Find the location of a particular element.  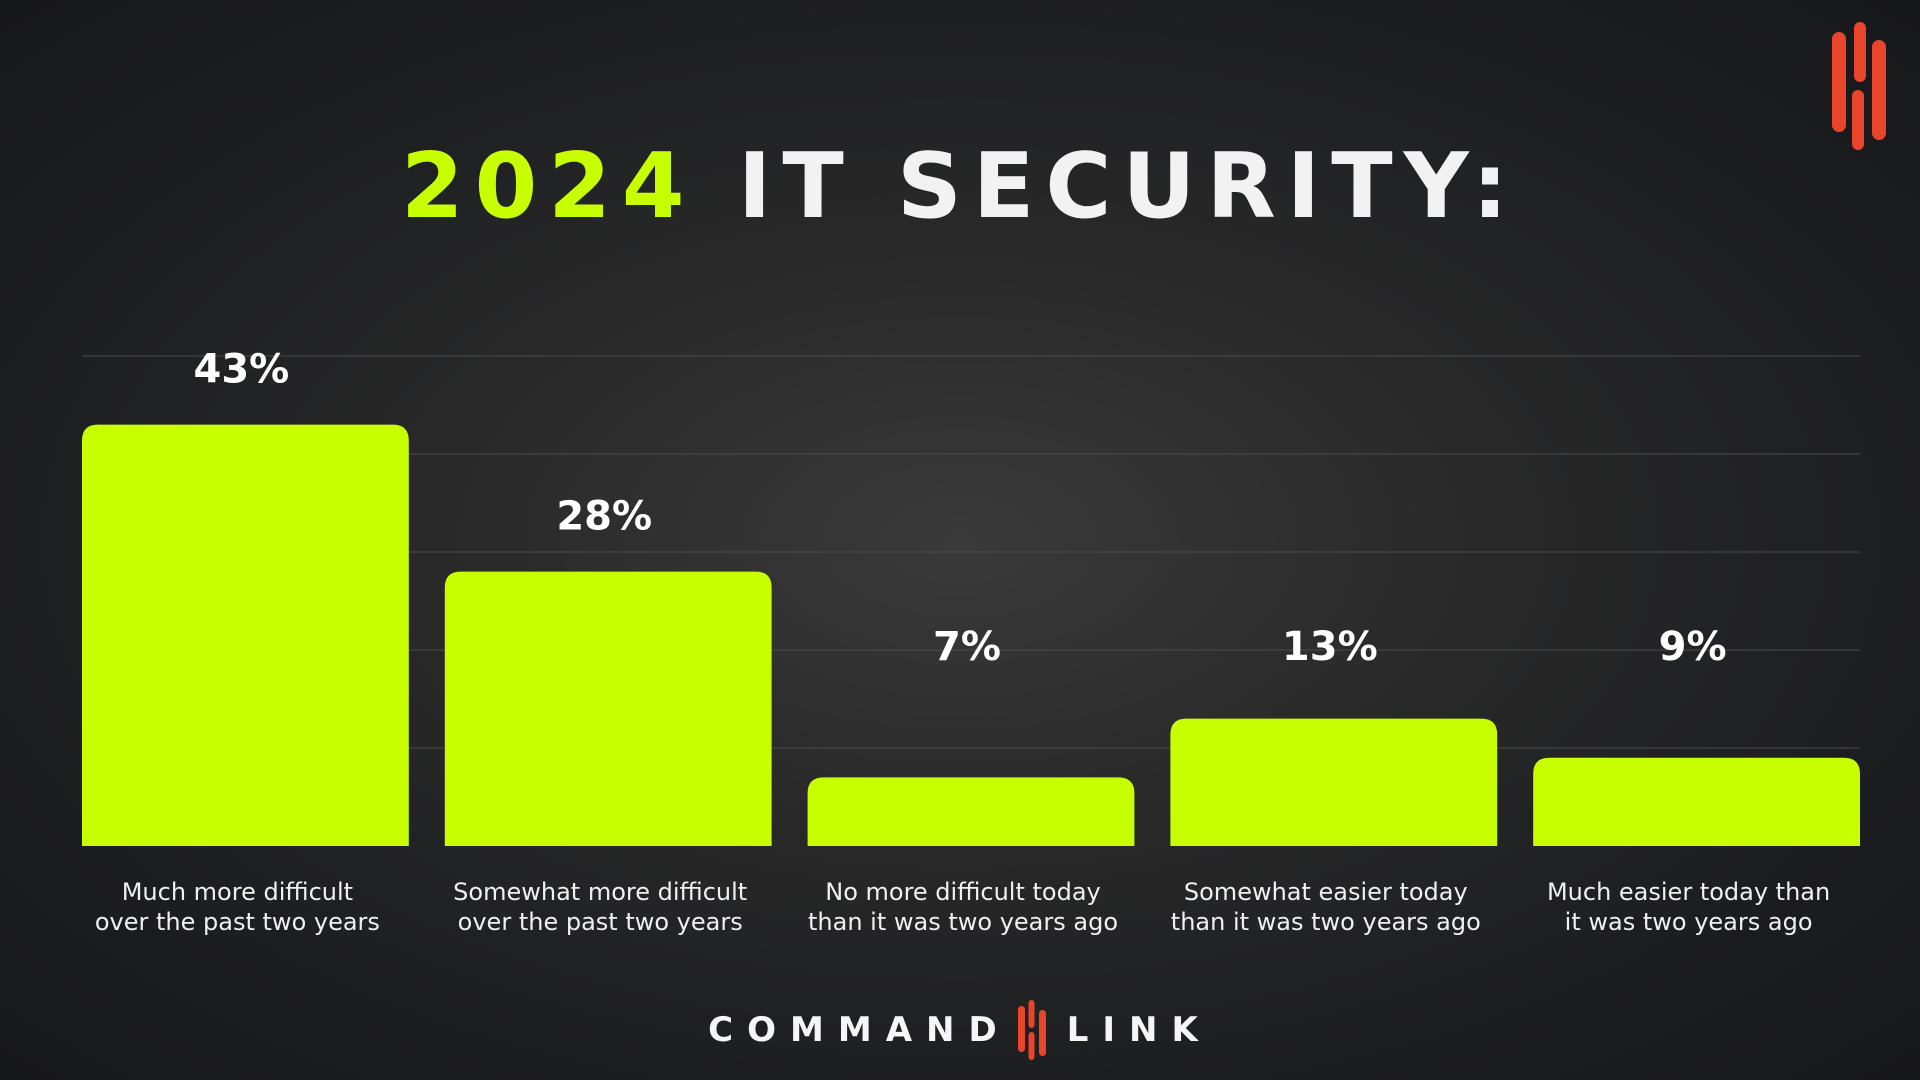

brand-word-link: LINK is located at coordinates (1139, 1030).